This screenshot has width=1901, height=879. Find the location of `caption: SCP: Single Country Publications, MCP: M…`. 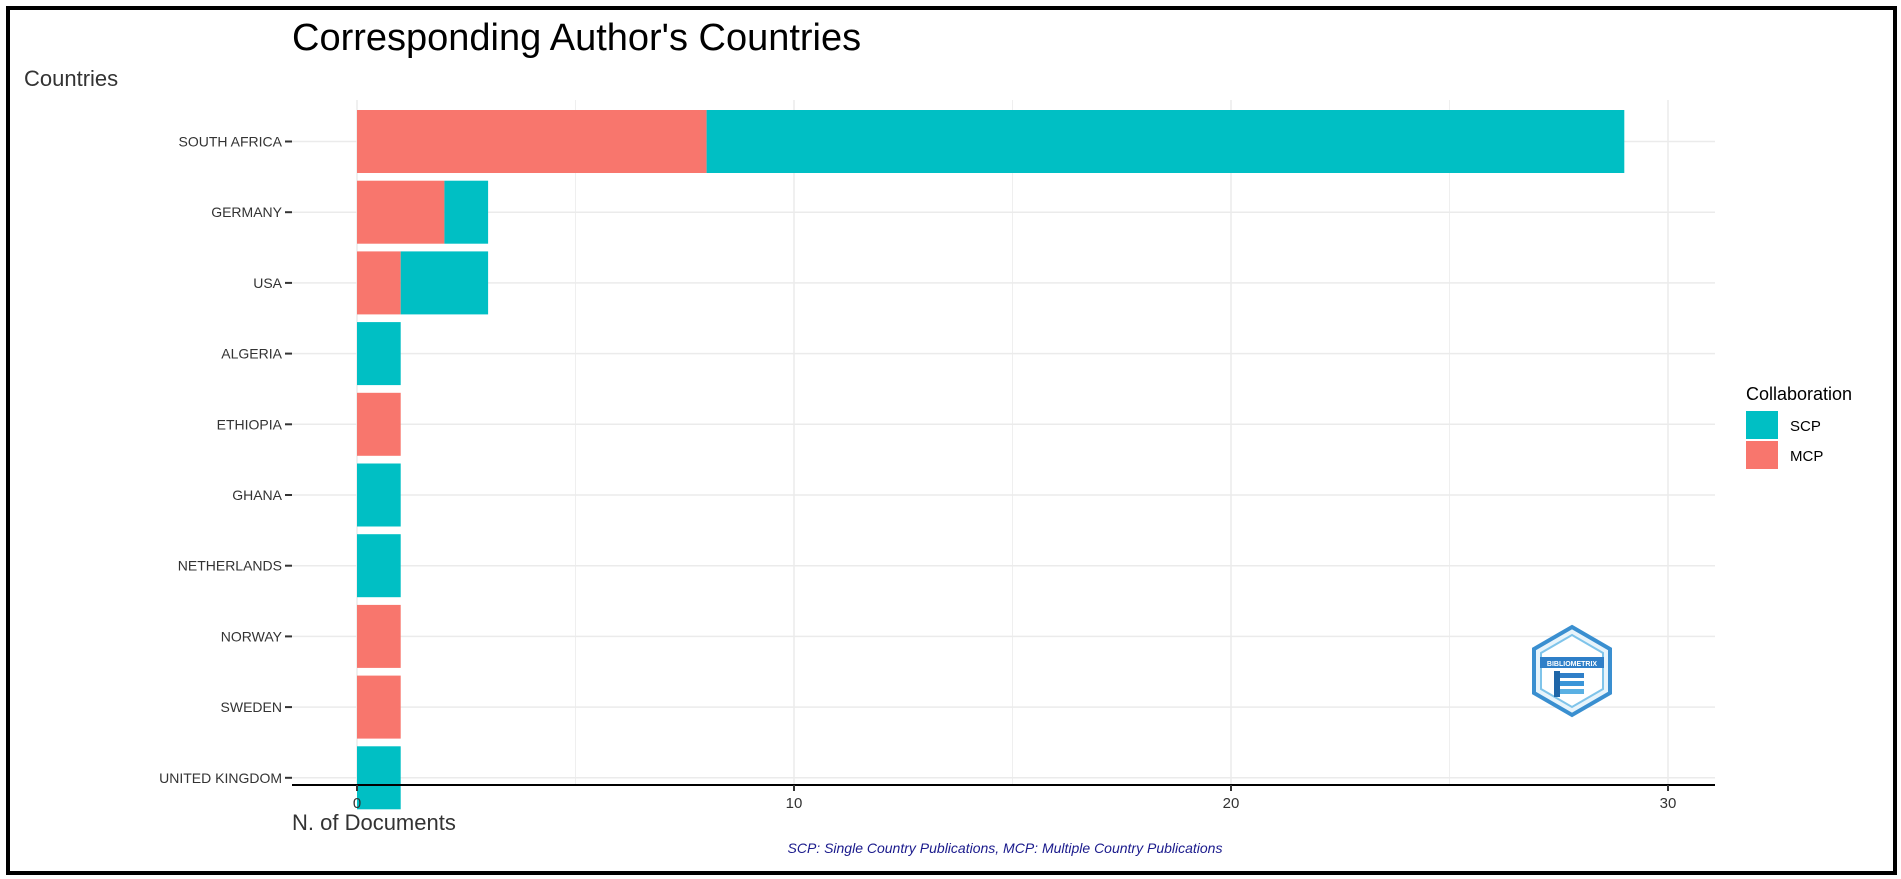

caption: SCP: Single Country Publications, MCP: M… is located at coordinates (1005, 848).